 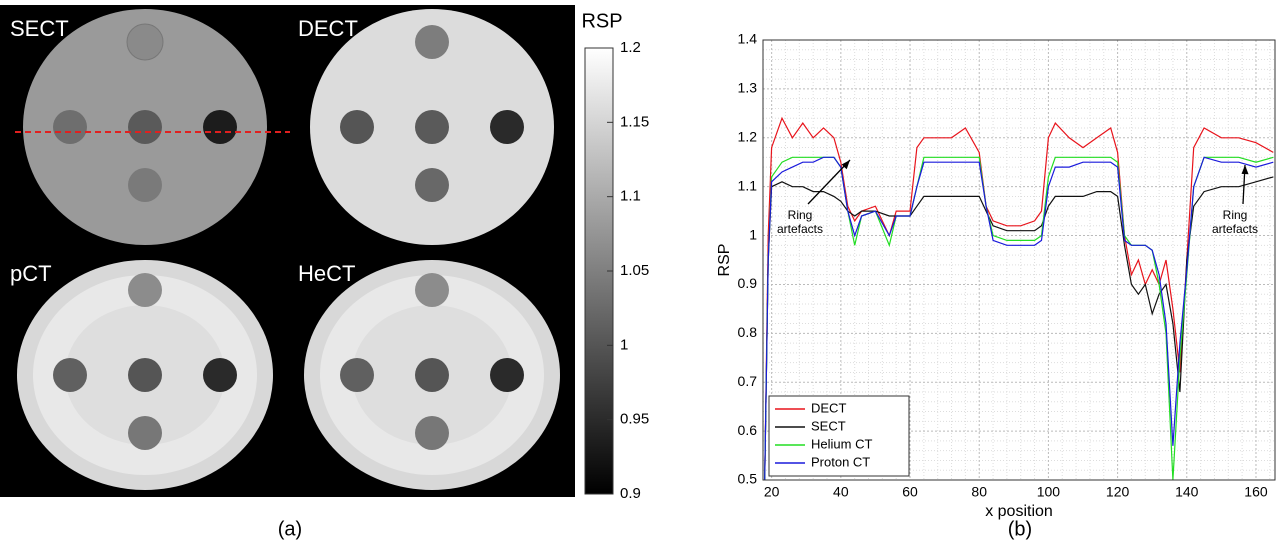 What do you see at coordinates (432, 375) in the screenshot?
I see `hect-phantom` at bounding box center [432, 375].